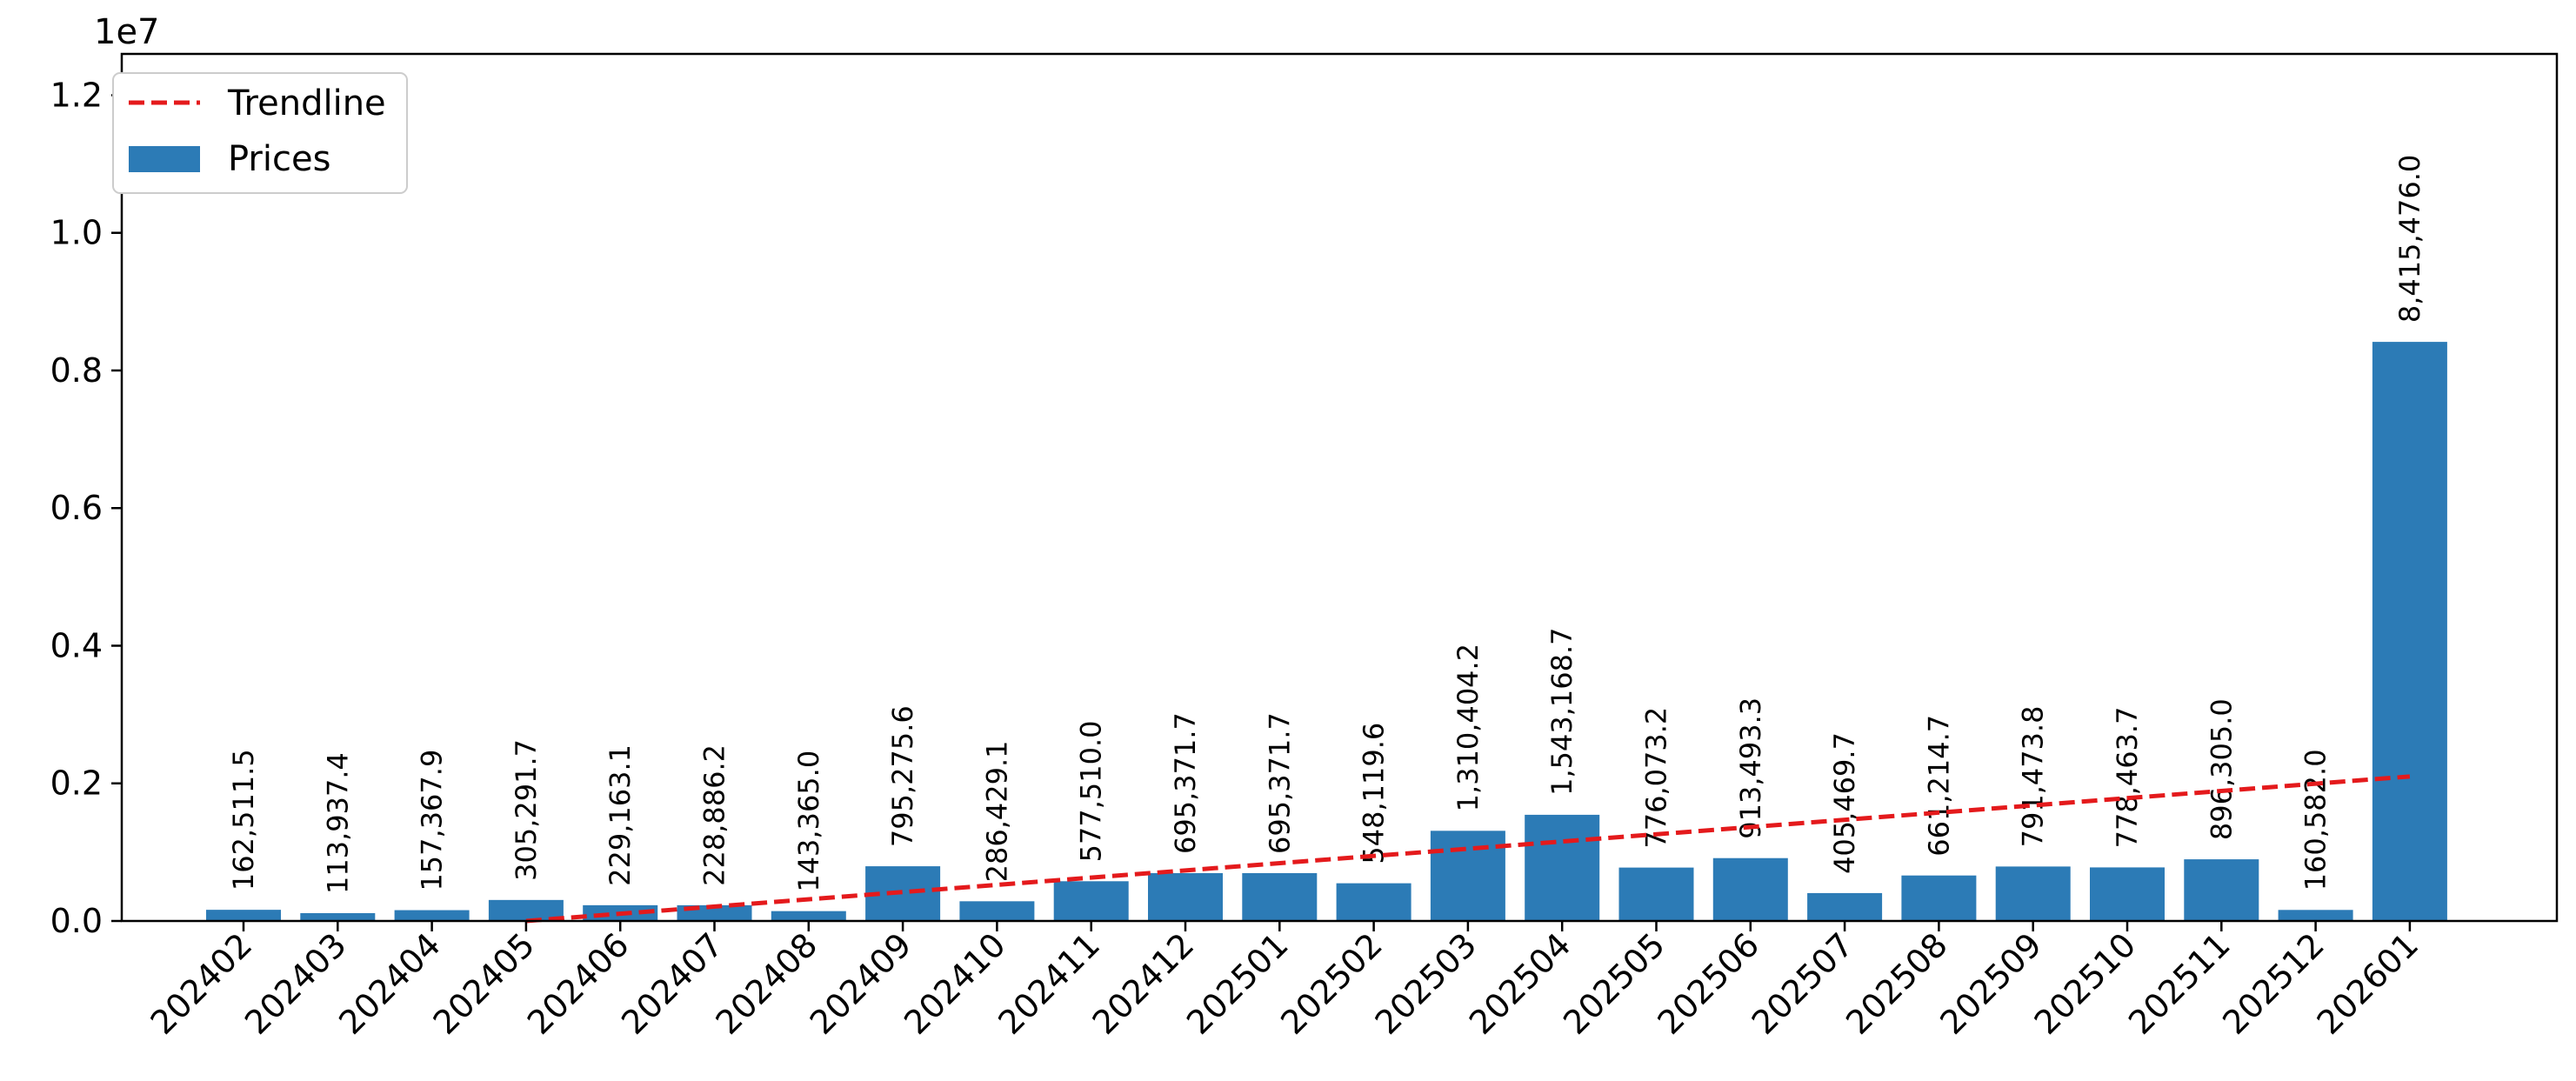 The height and width of the screenshot is (1081, 2576). I want to click on legend-prices-label: Prices, so click(279, 159).